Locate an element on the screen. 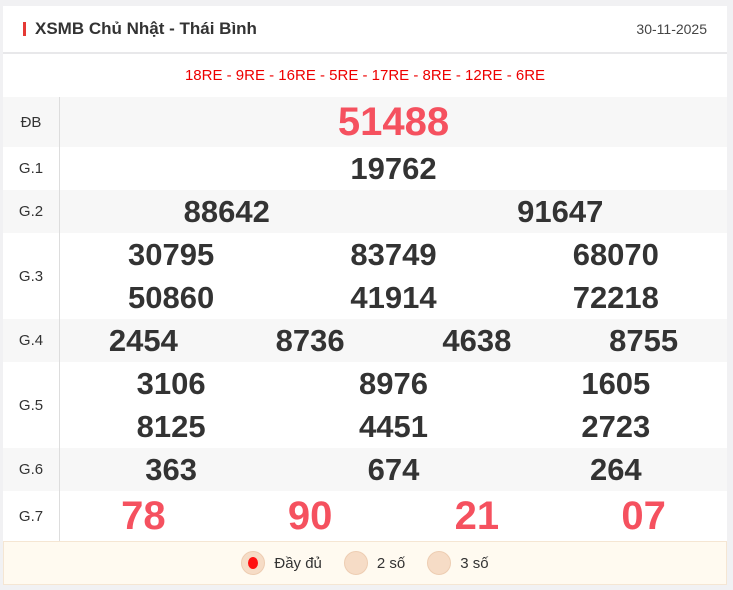 Image resolution: width=733 pixels, height=590 pixels. prize-row: ĐB 51488 is located at coordinates (365, 122).